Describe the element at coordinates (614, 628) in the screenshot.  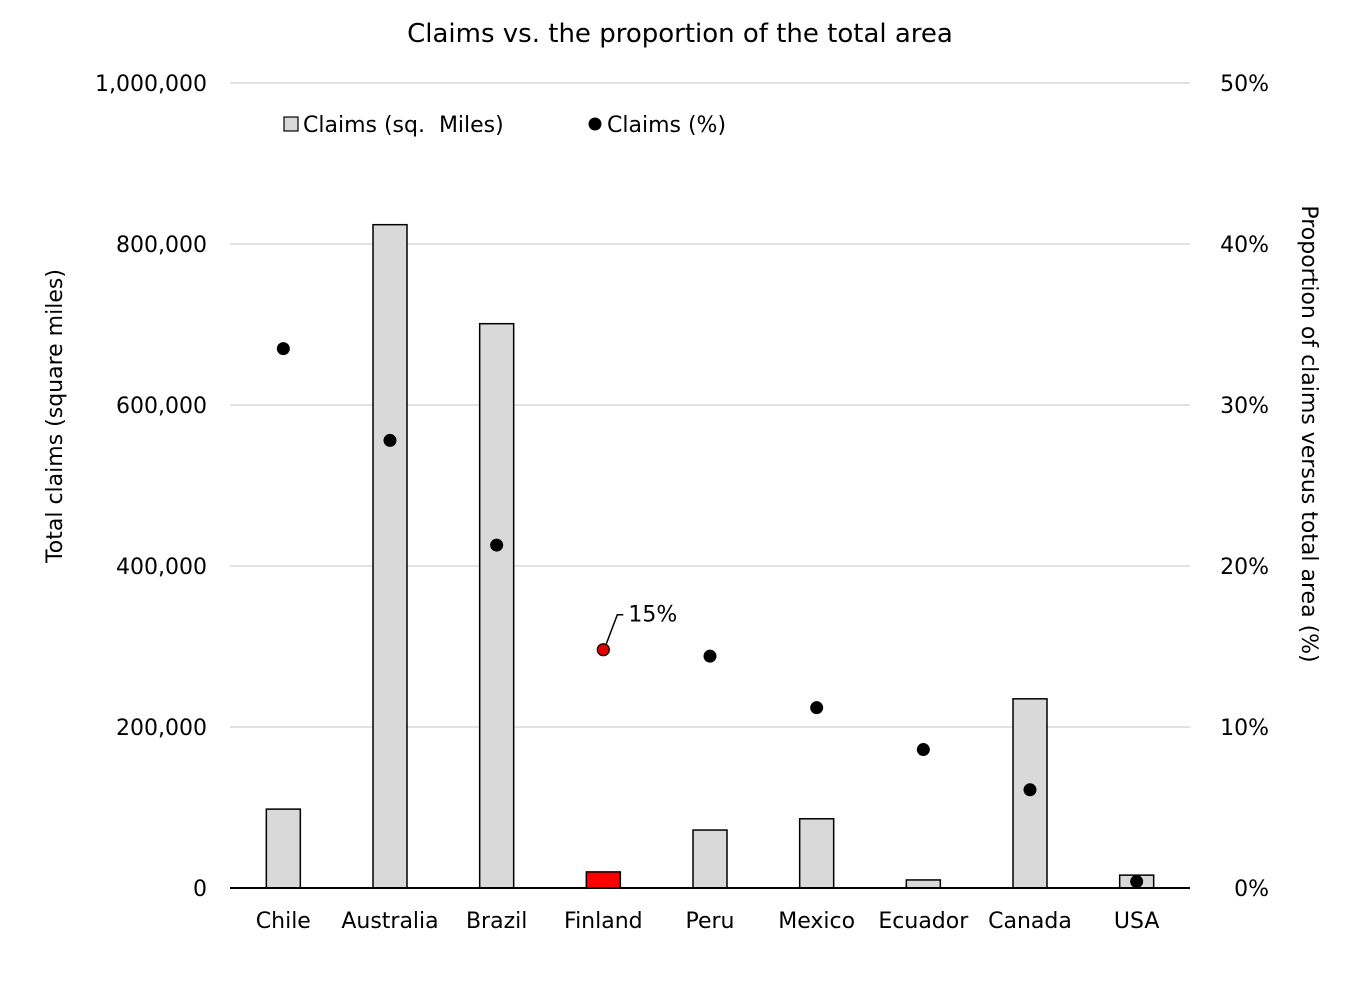
I see `annotation-leader-line` at that location.